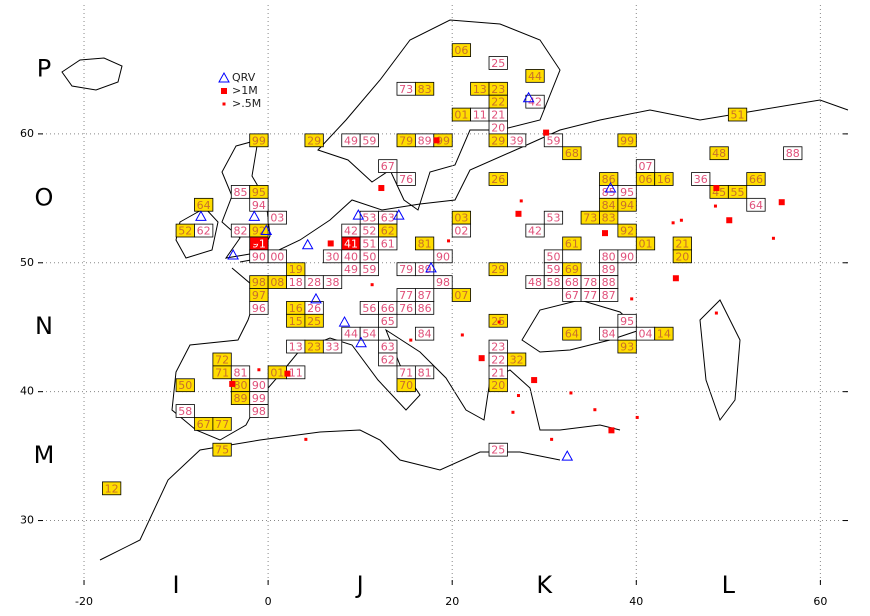 This screenshot has height=616, width=870. Describe the element at coordinates (296, 282) in the screenshot. I see `square-label: 18` at that location.